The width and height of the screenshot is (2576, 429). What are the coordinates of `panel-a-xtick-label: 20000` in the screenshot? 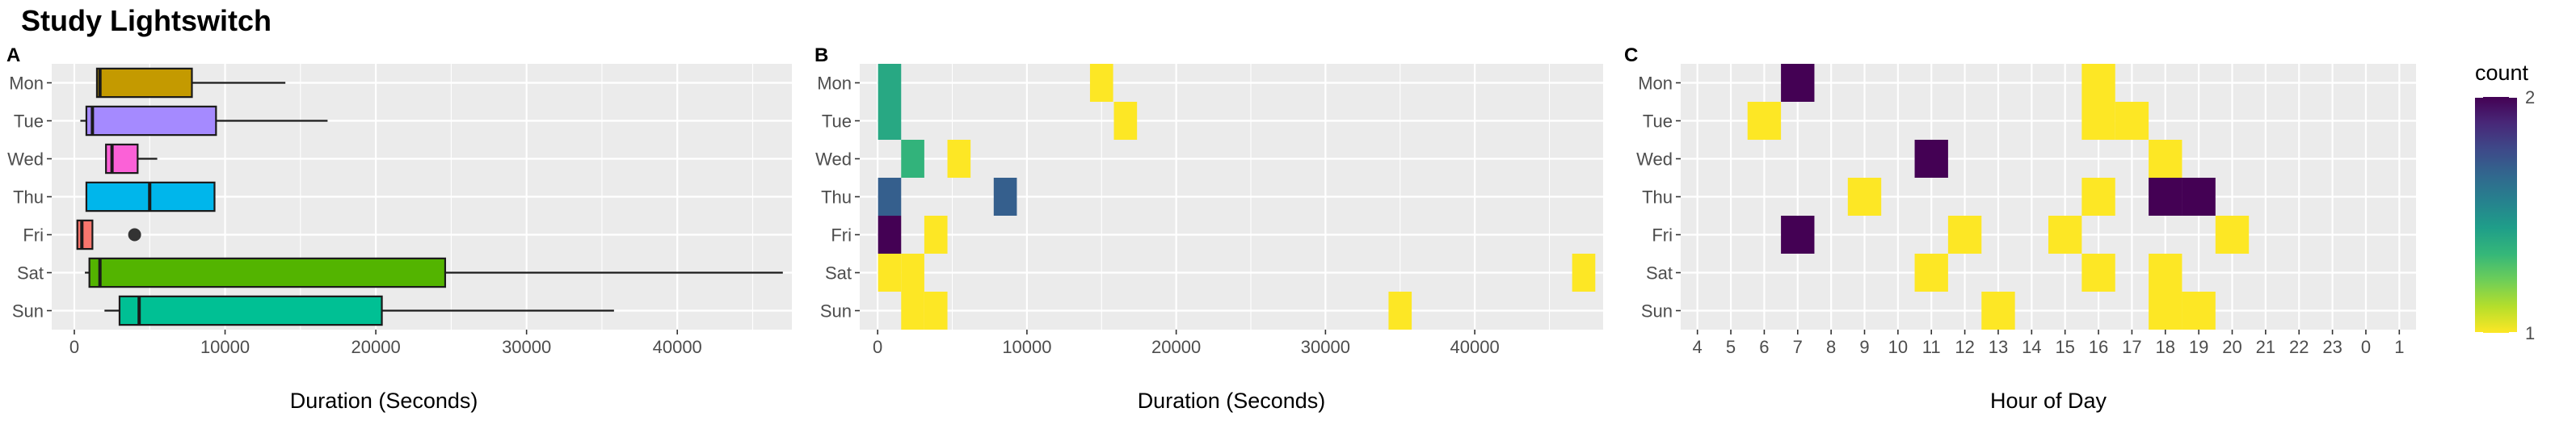 It's located at (376, 347).